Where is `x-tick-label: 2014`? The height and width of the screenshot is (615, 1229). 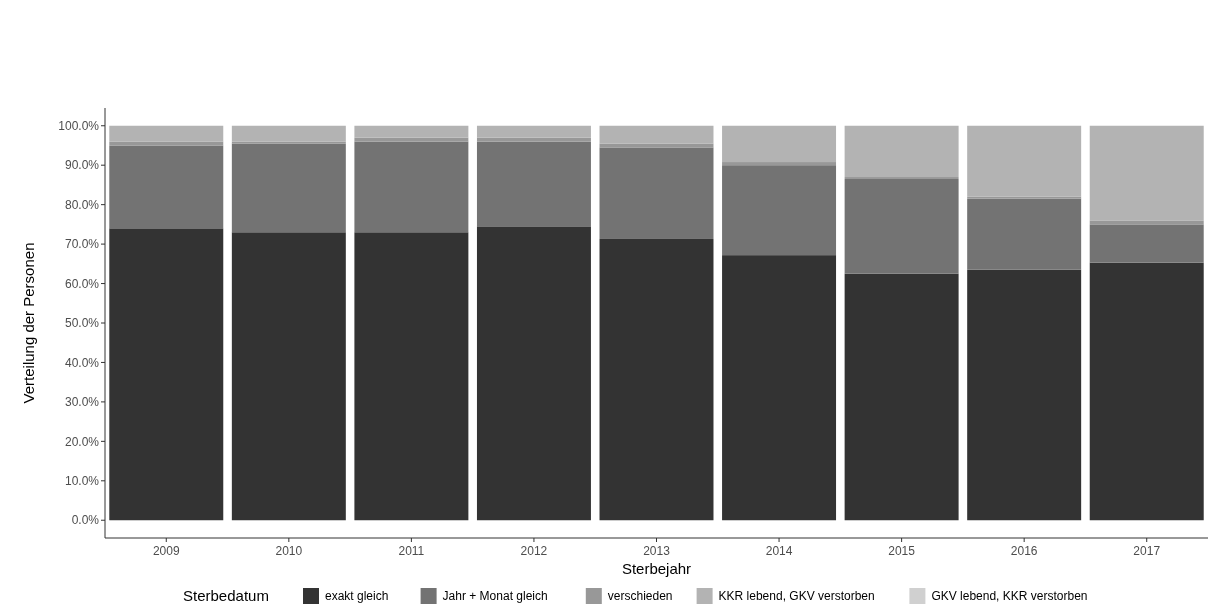 x-tick-label: 2014 is located at coordinates (779, 551).